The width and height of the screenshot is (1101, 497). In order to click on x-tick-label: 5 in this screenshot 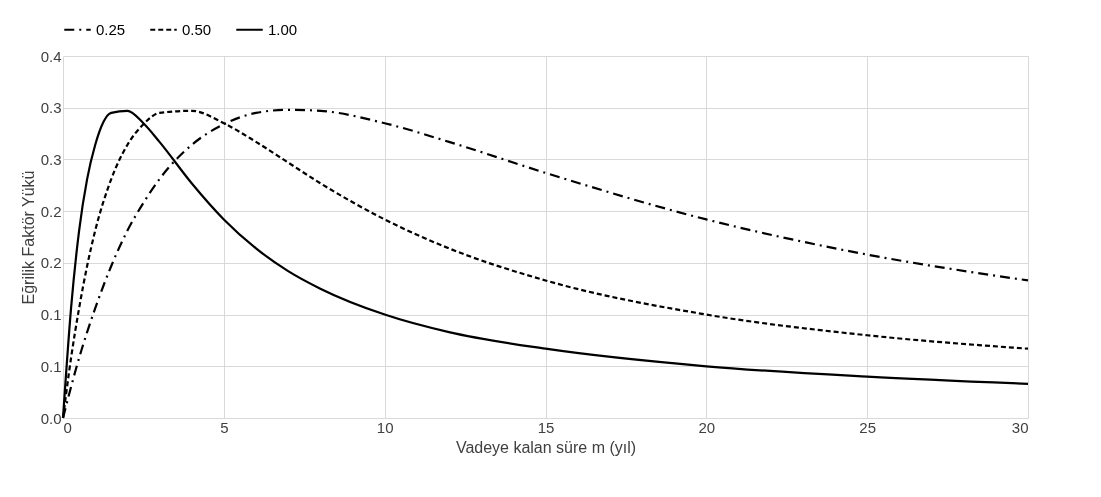, I will do `click(224, 427)`.